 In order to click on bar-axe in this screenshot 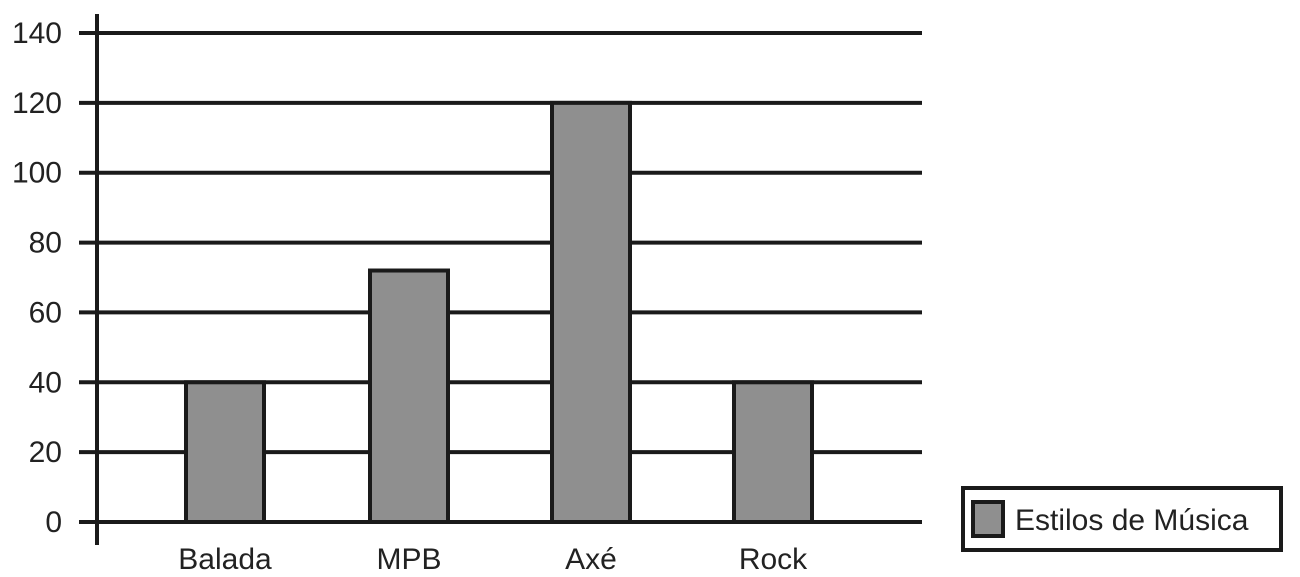, I will do `click(591, 312)`.